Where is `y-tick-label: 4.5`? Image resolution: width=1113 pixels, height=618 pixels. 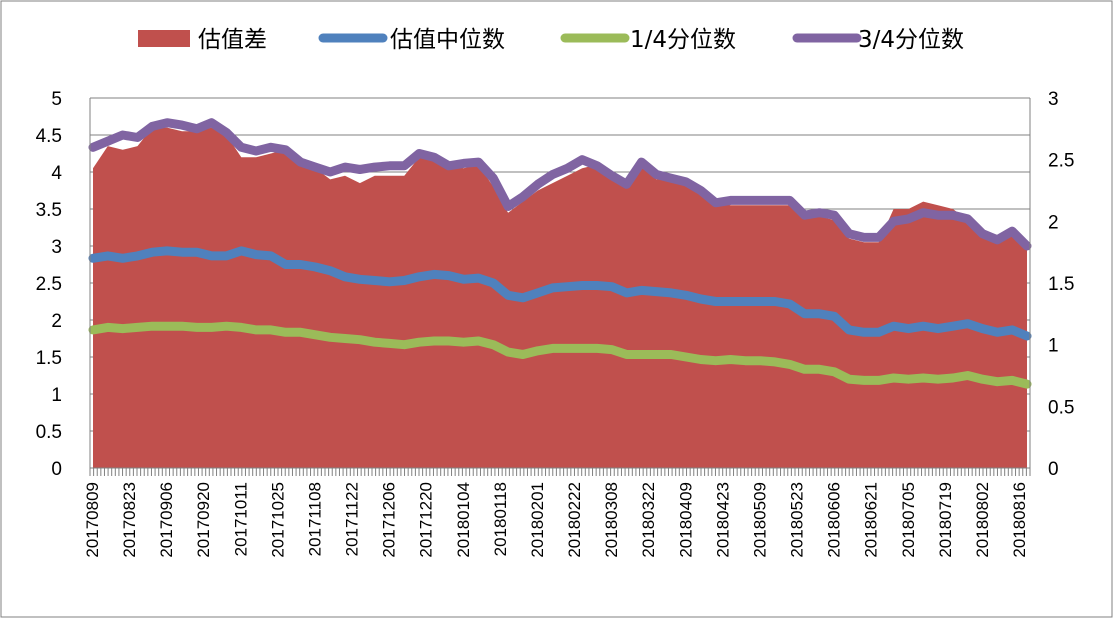
y-tick-label: 4.5 is located at coordinates (49, 136).